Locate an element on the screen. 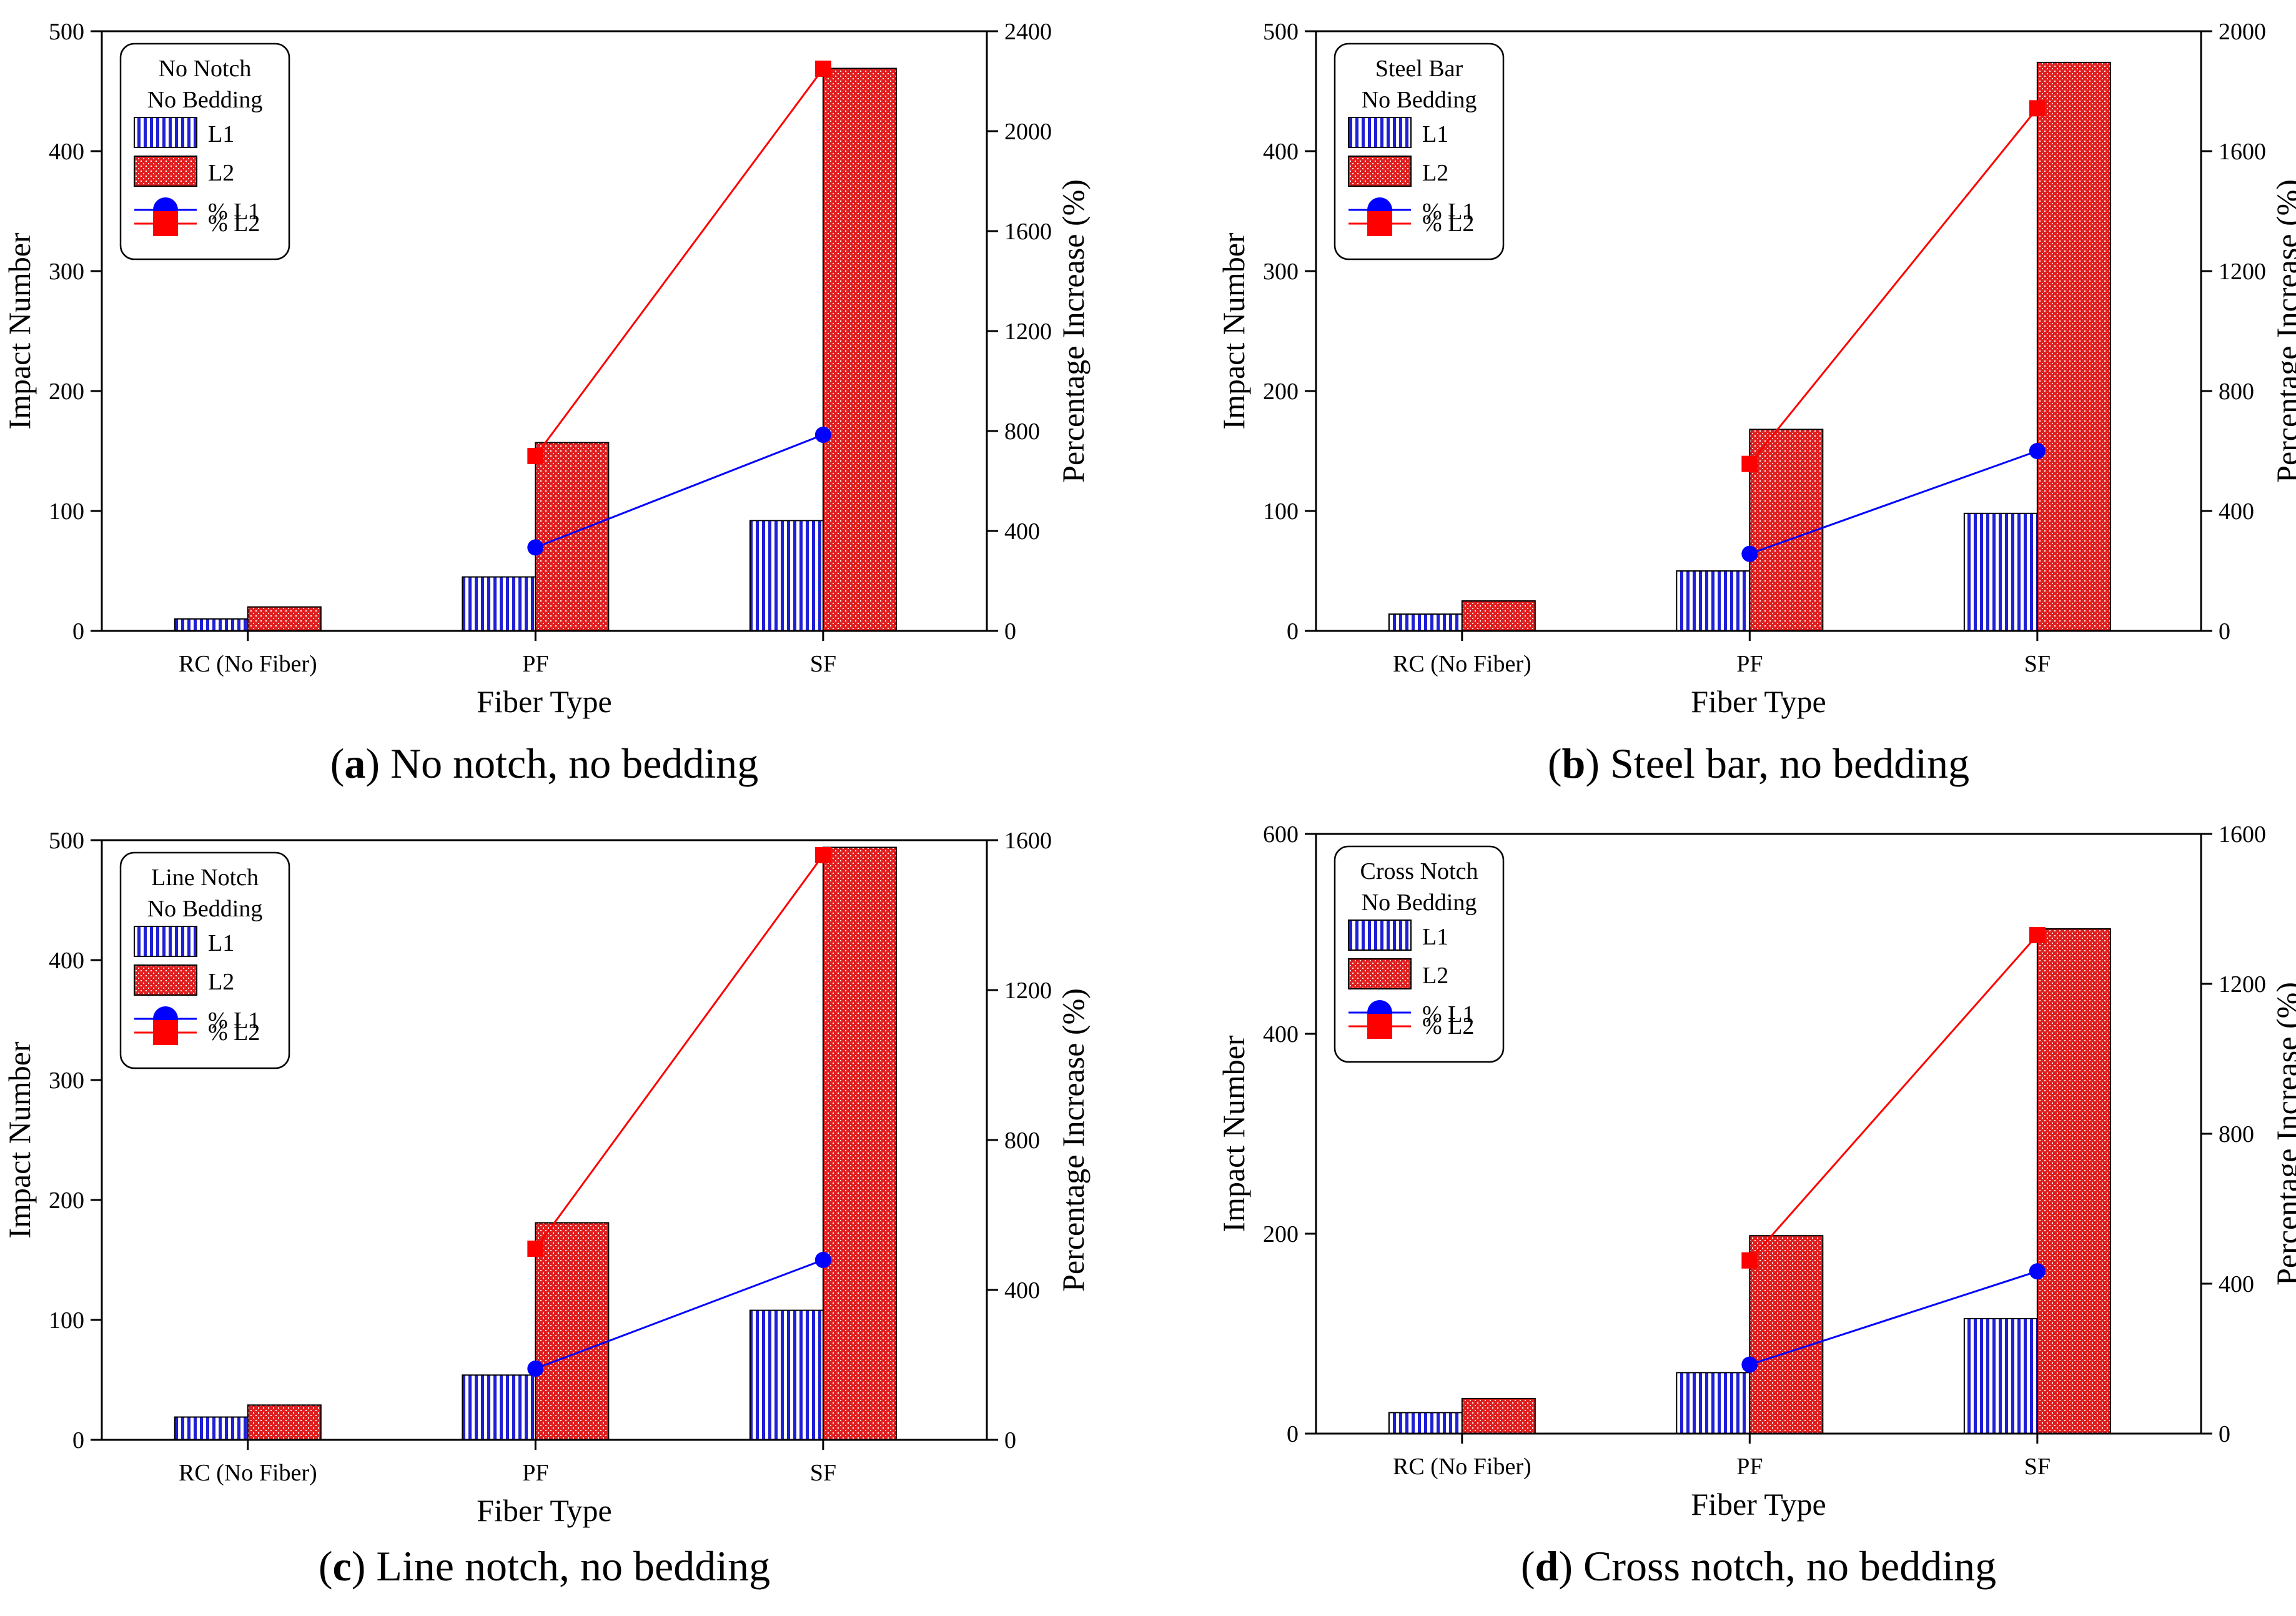  left-tick-label: 100 is located at coordinates (1281, 511).